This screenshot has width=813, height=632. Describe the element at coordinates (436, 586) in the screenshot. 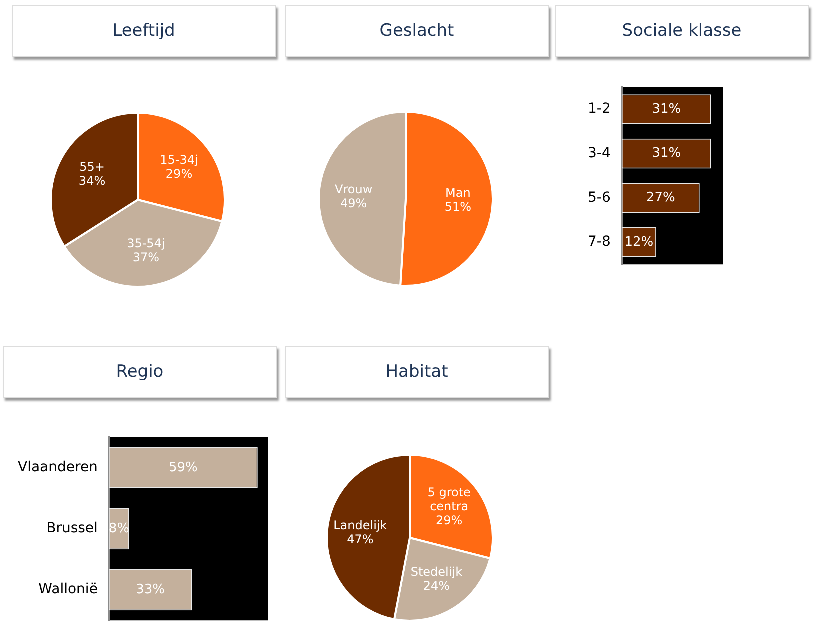

I see `data-label: 24%` at that location.